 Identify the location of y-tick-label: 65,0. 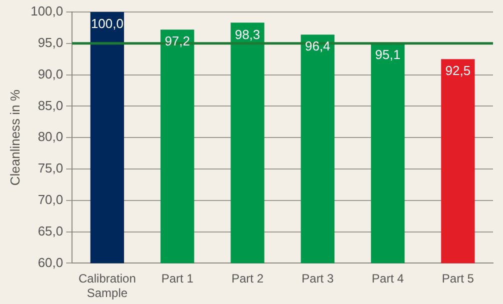
(51, 230).